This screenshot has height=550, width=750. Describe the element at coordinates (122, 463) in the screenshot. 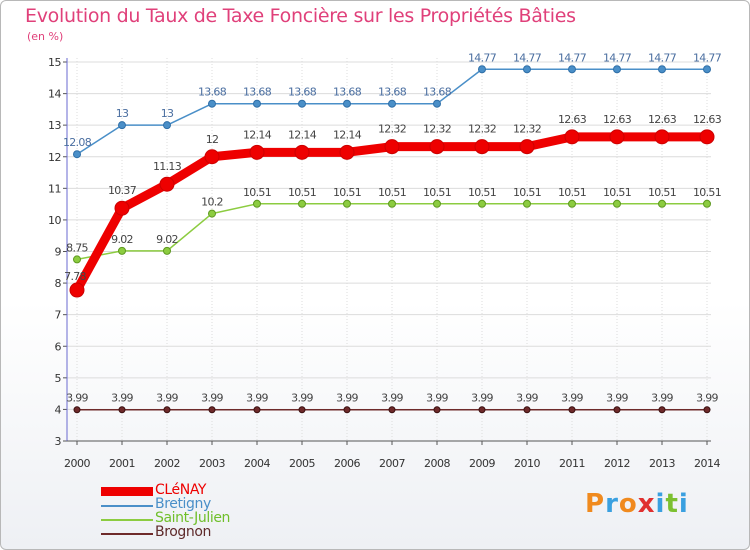

I see `x-tick-label: 2001` at that location.